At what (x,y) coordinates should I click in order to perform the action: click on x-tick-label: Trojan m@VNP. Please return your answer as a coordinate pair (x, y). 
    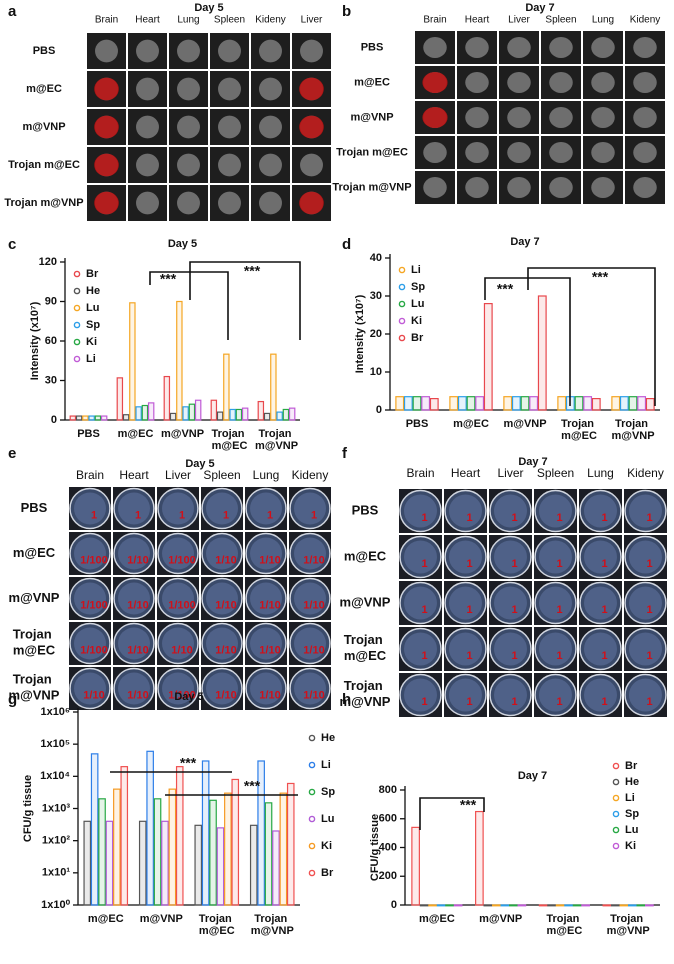
    Looking at the image, I should click on (272, 925).